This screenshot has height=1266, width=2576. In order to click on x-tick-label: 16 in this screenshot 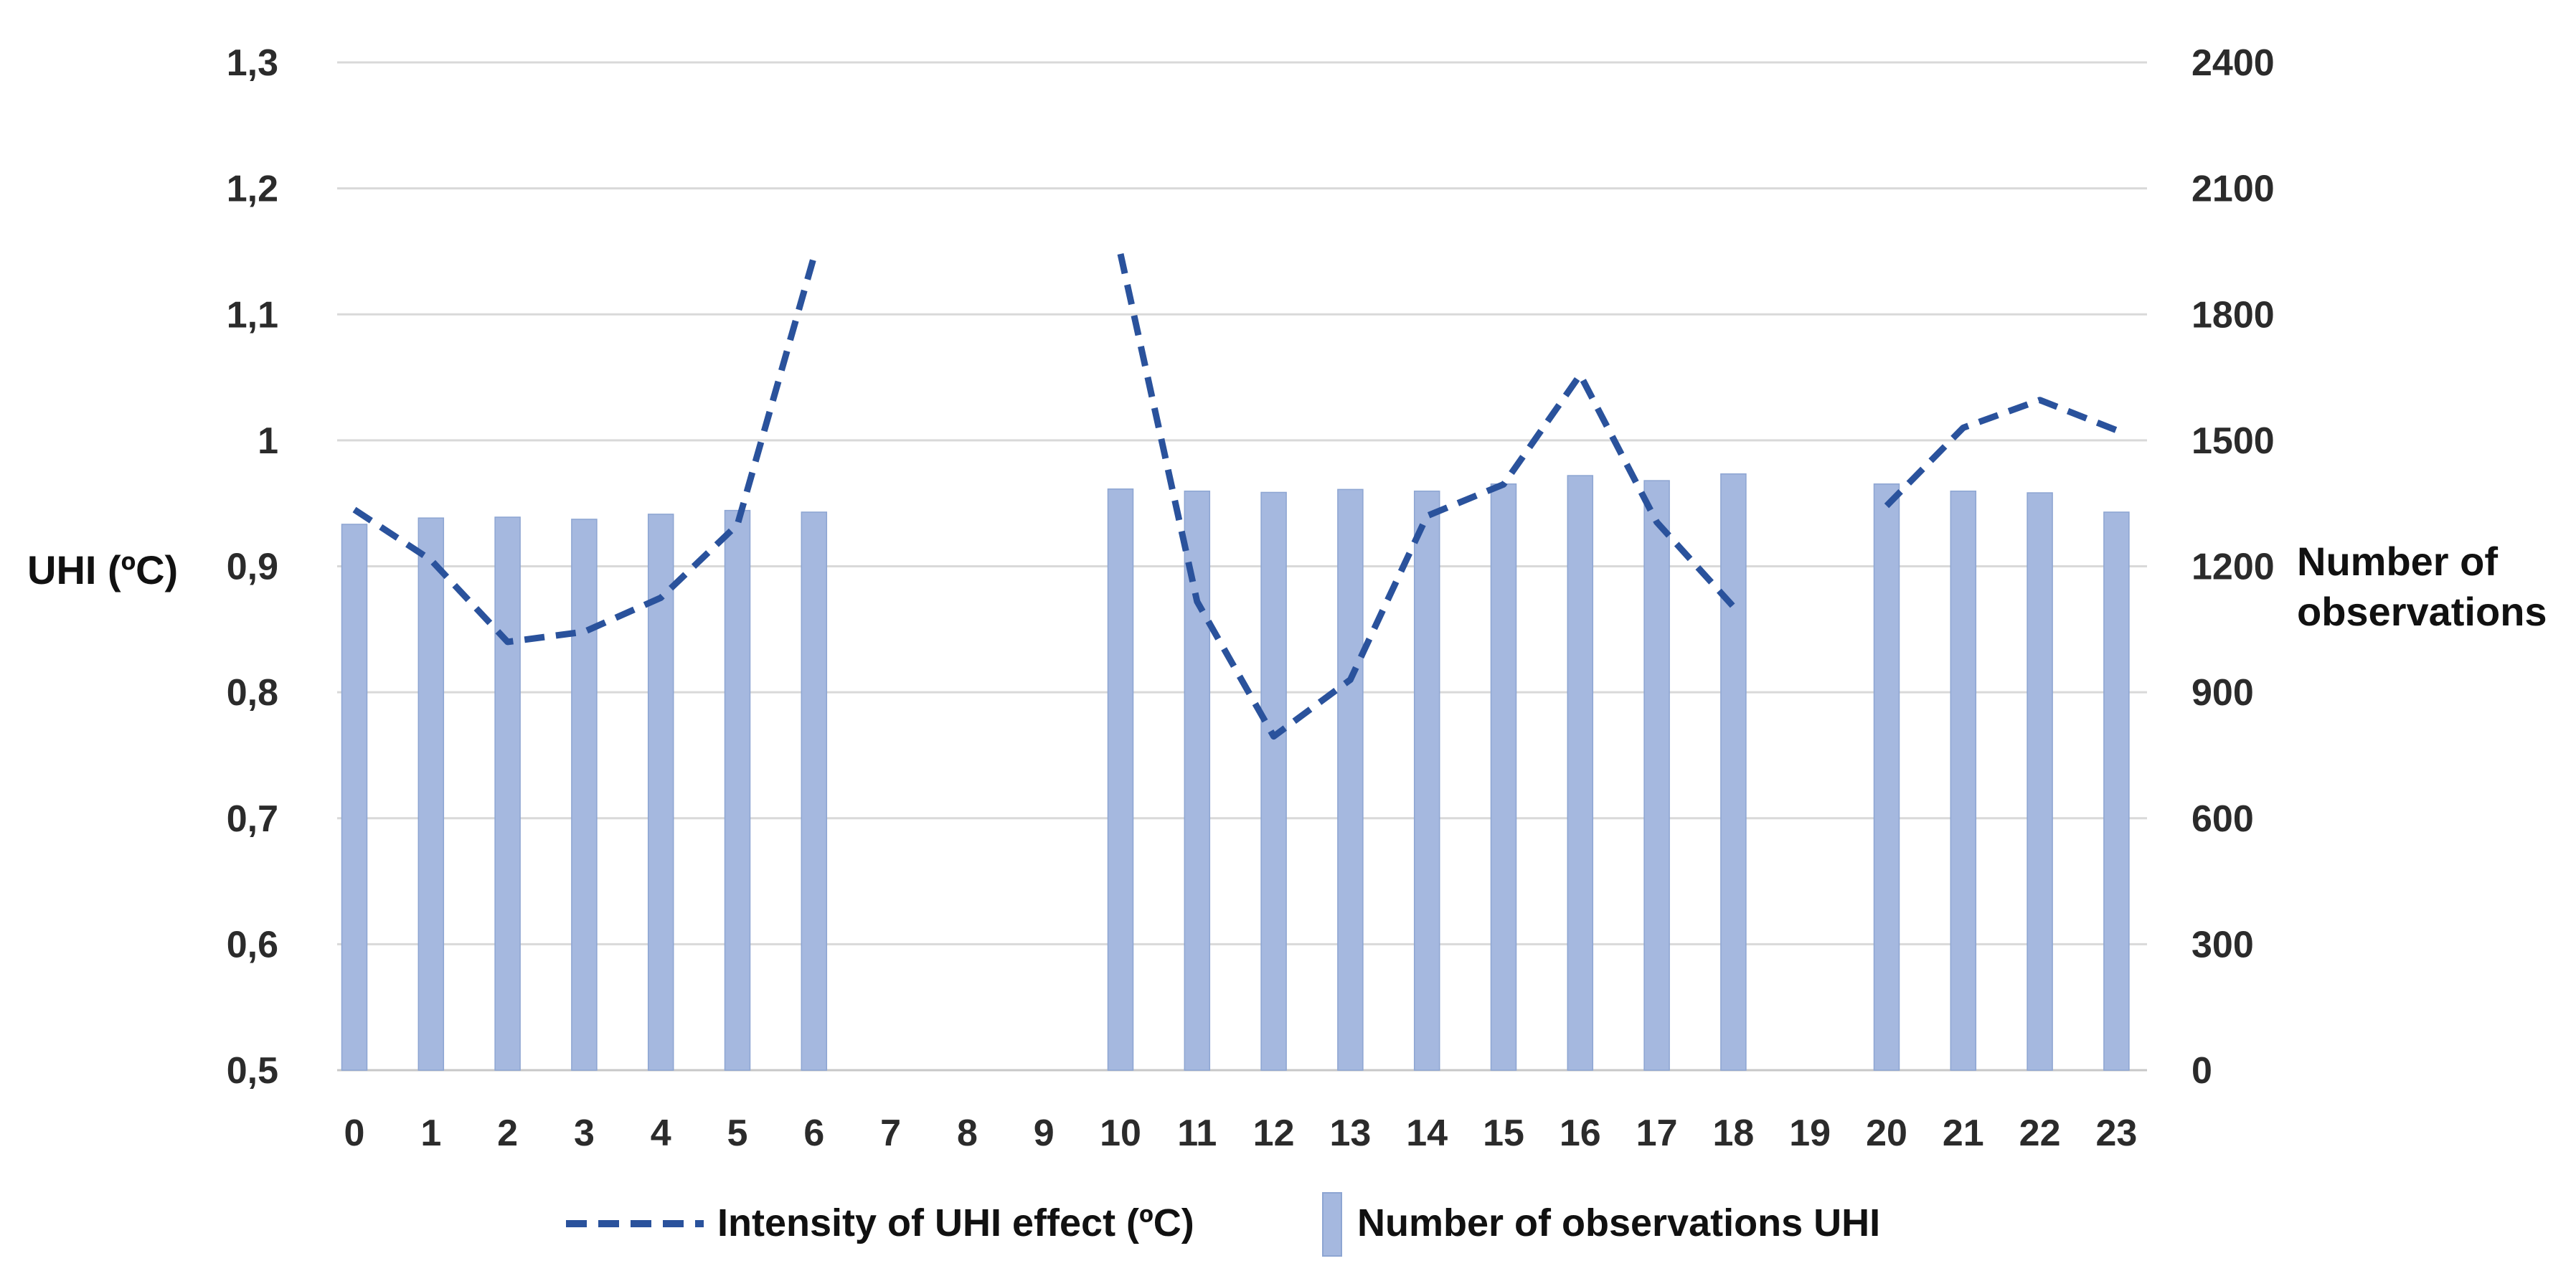, I will do `click(1580, 1133)`.